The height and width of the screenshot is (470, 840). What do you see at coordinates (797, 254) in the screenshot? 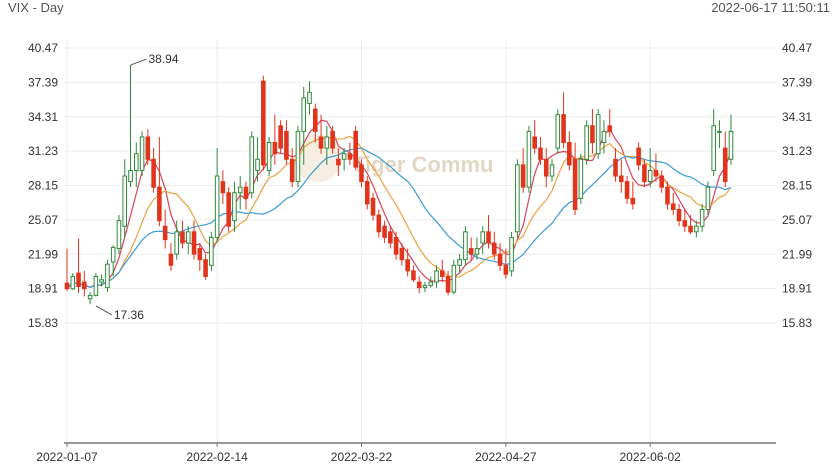
I see `y-tick-label-right: 21.99` at bounding box center [797, 254].